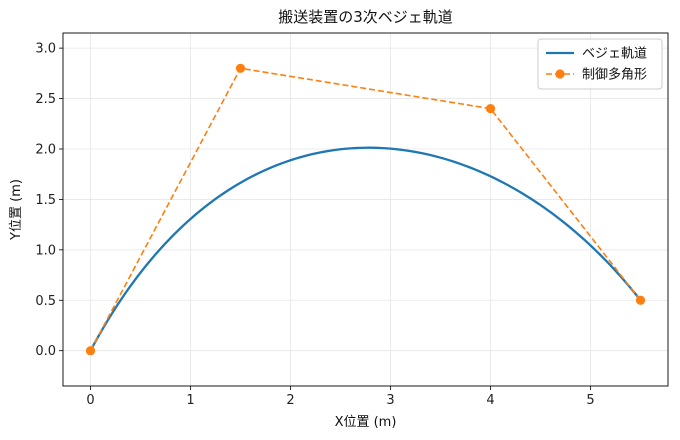 The height and width of the screenshot is (440, 680). What do you see at coordinates (390, 400) in the screenshot?
I see `x-tick-label: 3` at bounding box center [390, 400].